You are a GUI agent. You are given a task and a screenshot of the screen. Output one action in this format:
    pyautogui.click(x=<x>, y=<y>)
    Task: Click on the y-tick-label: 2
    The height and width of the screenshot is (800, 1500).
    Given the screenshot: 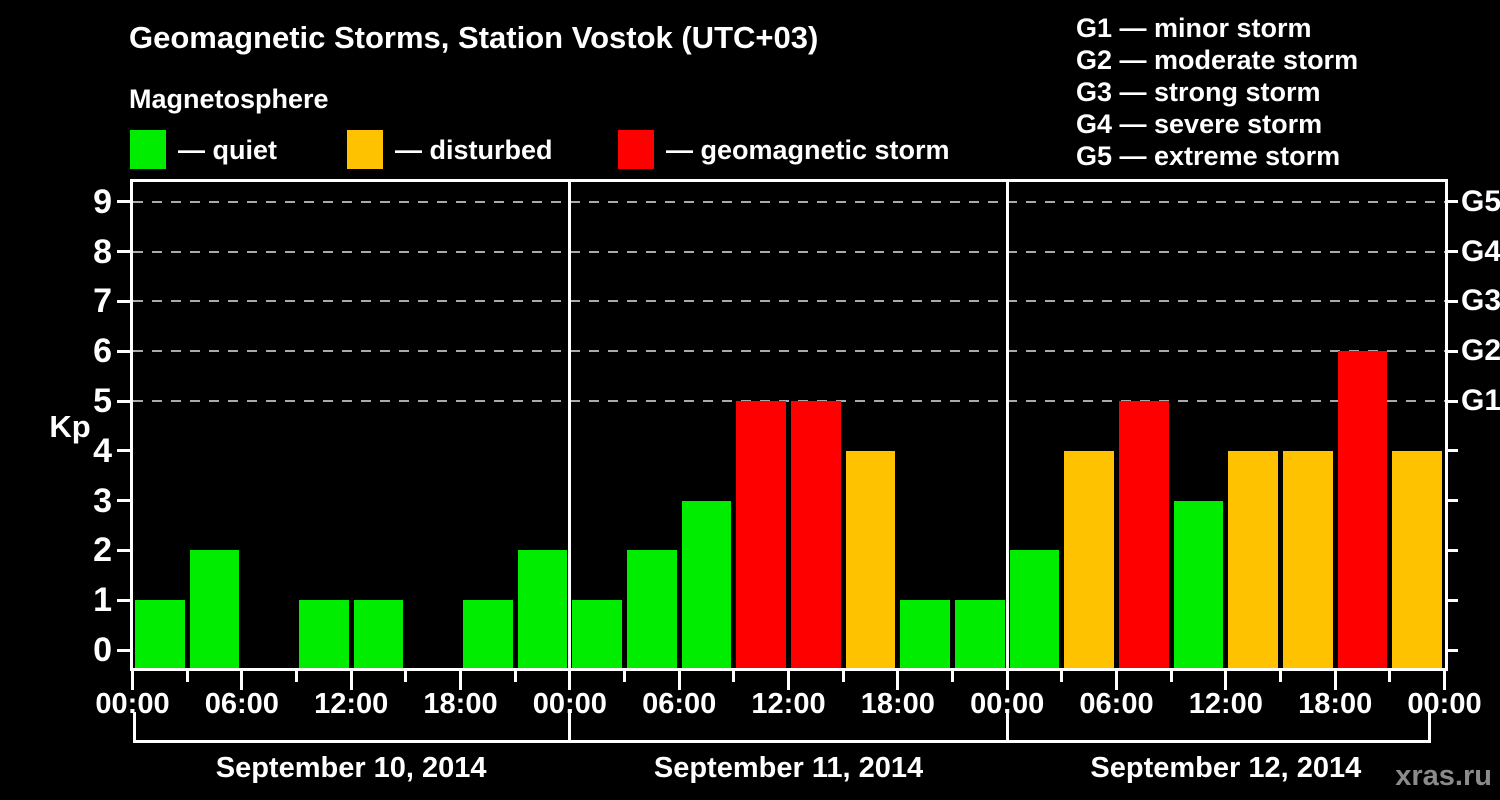 What is the action you would take?
    pyautogui.click(x=102, y=550)
    